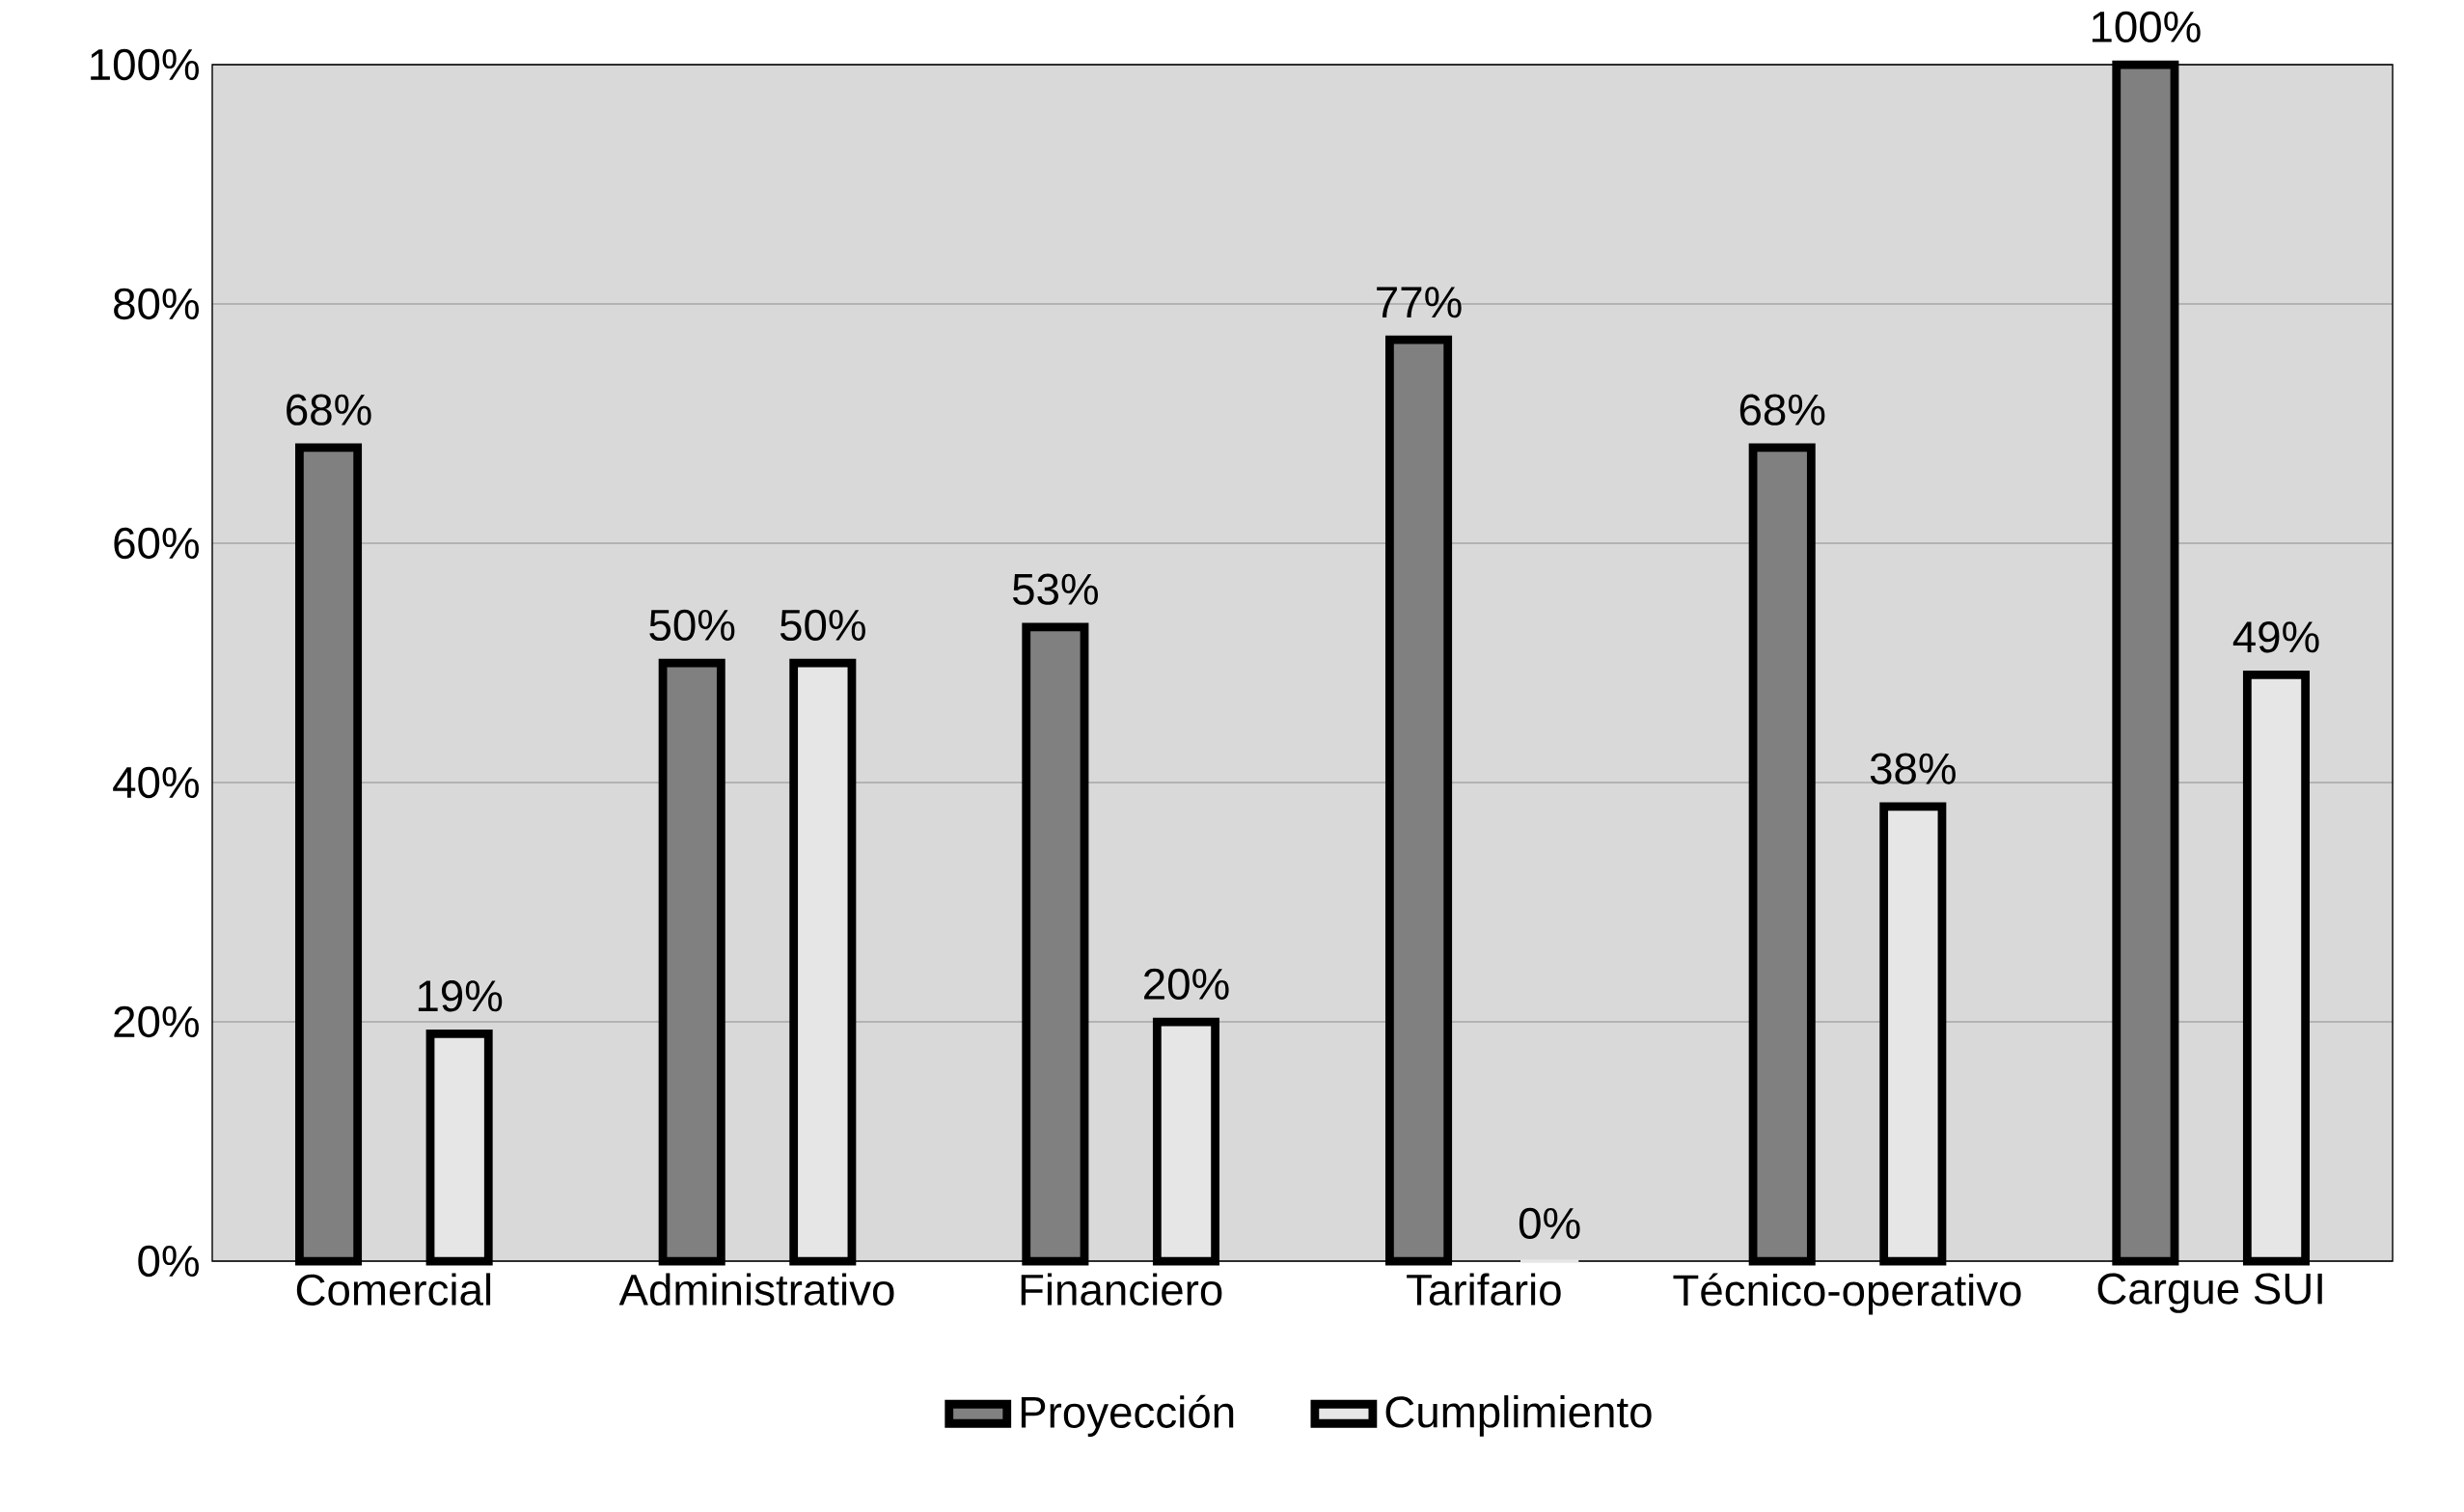 The image size is (2464, 1512). What do you see at coordinates (1913, 768) in the screenshot?
I see `data-label: 38%` at bounding box center [1913, 768].